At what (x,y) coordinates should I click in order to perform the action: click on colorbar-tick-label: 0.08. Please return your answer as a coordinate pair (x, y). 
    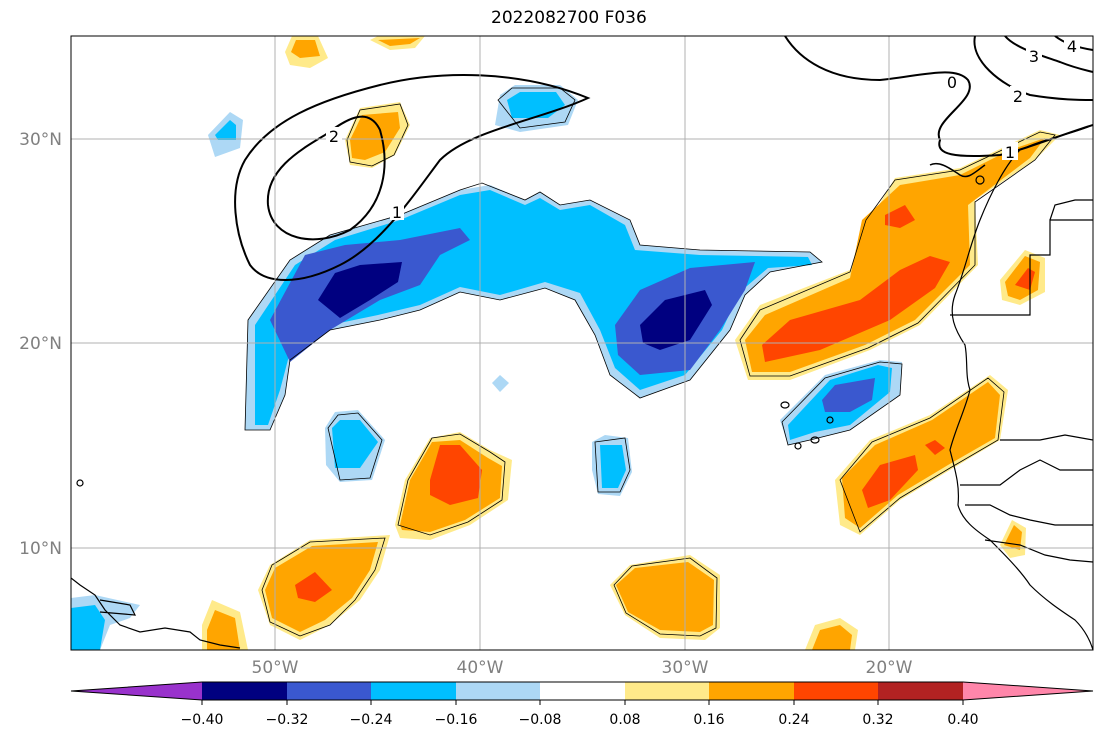
    Looking at the image, I should click on (624, 720).